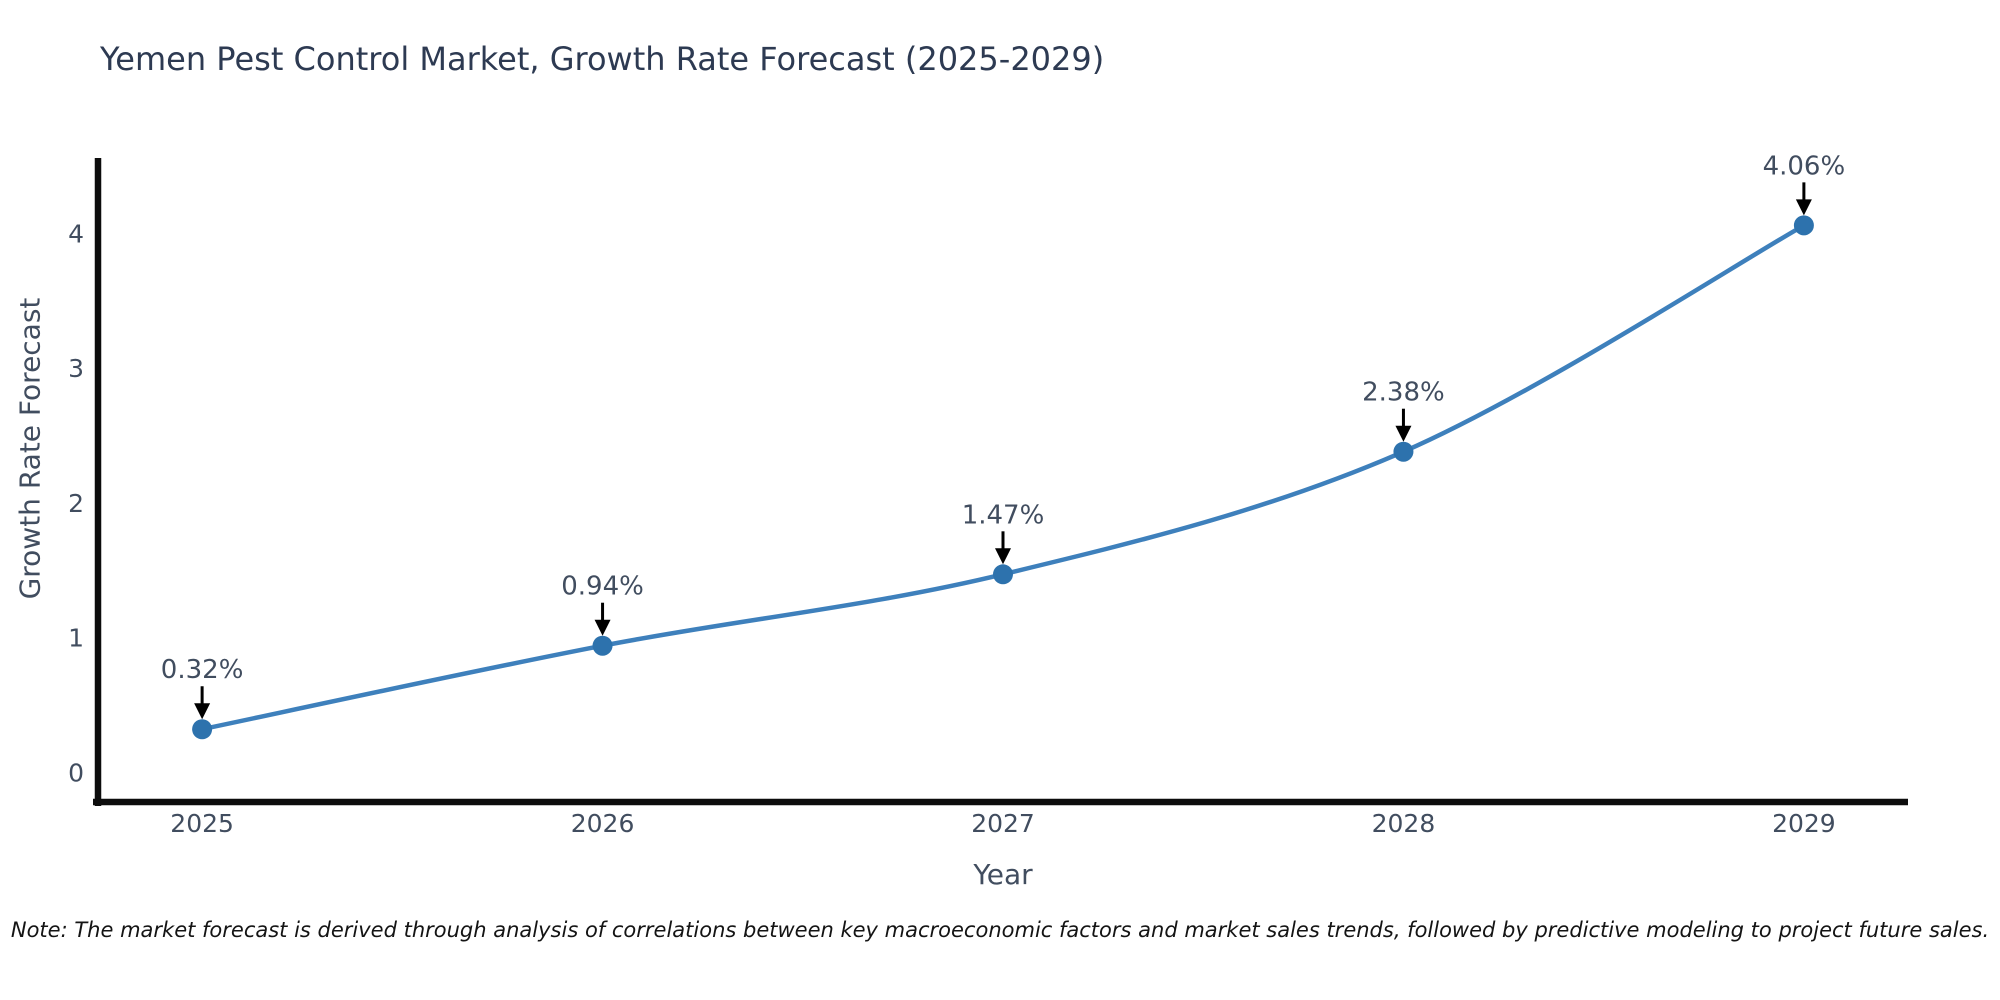 Image resolution: width=2000 pixels, height=1000 pixels. What do you see at coordinates (1003, 515) in the screenshot?
I see `data-point-label: 1.47%` at bounding box center [1003, 515].